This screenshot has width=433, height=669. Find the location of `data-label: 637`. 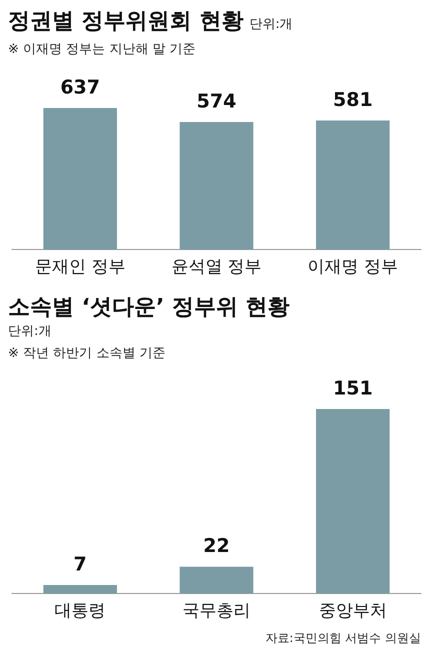

data-label: 637 is located at coordinates (80, 87).